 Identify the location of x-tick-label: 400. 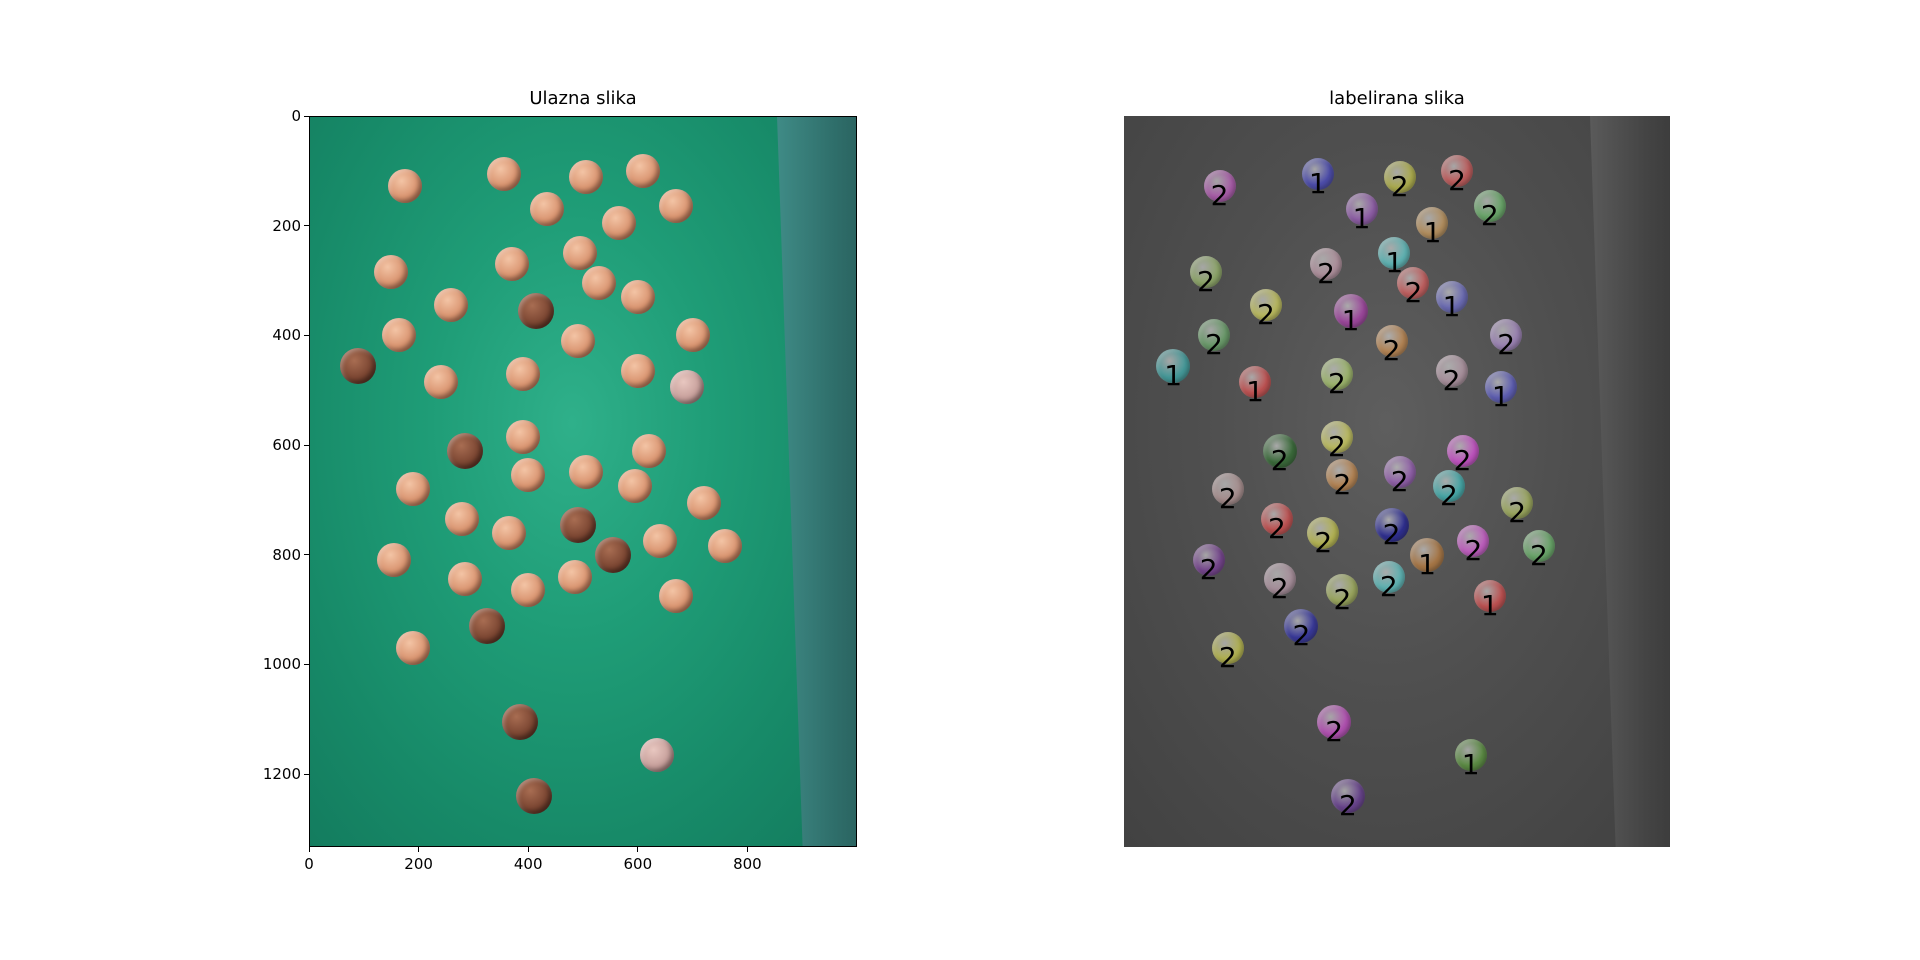
(528, 864).